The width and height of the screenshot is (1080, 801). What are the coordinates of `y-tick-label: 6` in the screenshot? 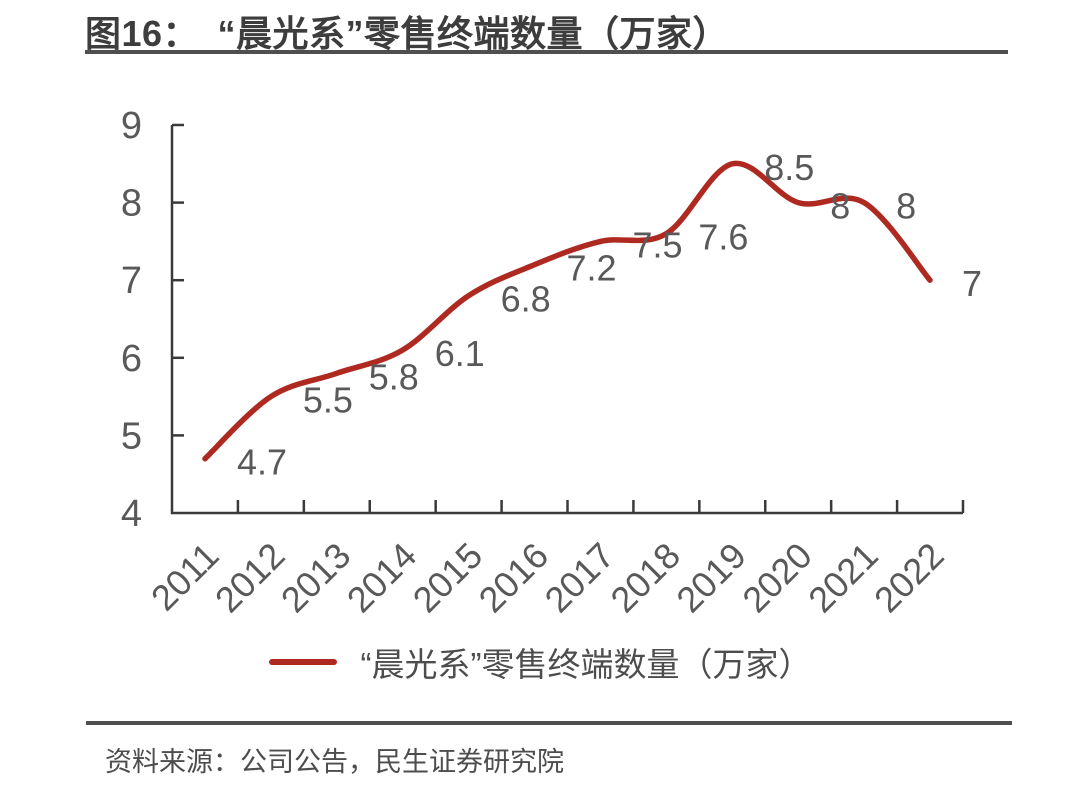 It's located at (131, 359).